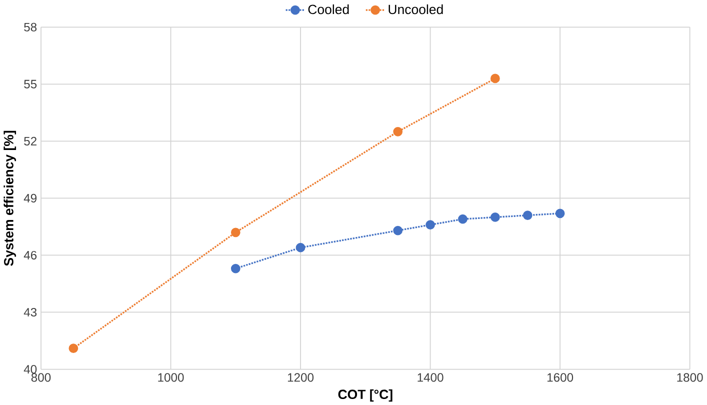 Image resolution: width=707 pixels, height=405 pixels. Describe the element at coordinates (431, 377) in the screenshot. I see `x-tick-label: 1400` at that location.